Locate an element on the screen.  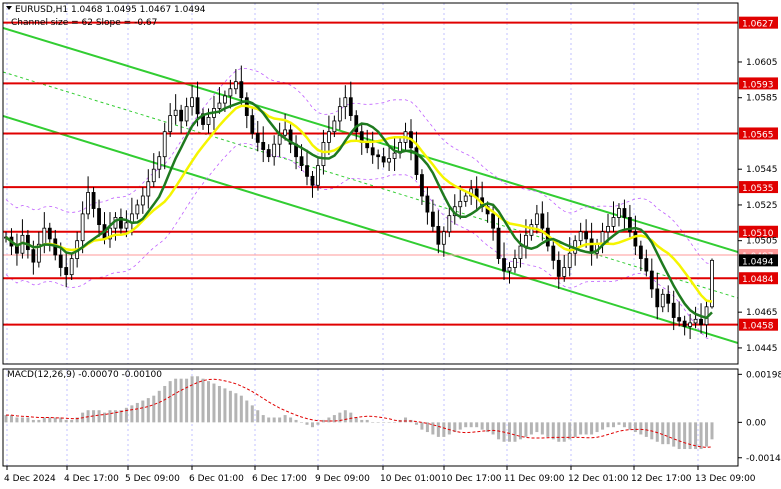
channel-info: Channel size = 62 Slope = -0.67 is located at coordinates (84, 23).